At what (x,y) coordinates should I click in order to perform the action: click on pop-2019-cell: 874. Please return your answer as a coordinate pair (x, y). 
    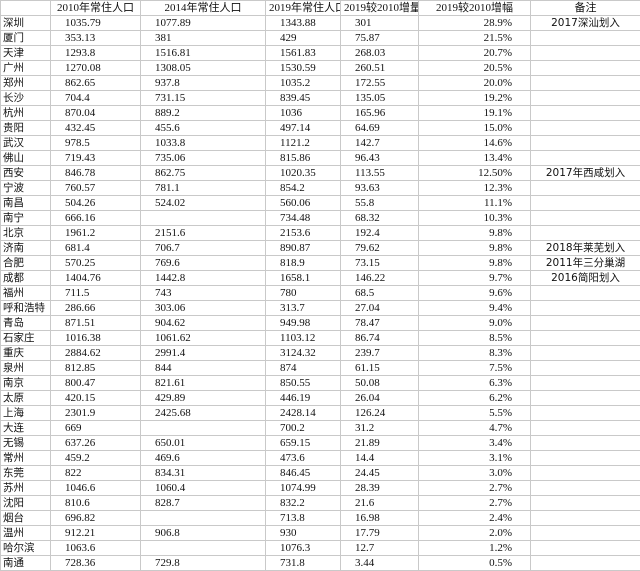
    Looking at the image, I should click on (303, 368).